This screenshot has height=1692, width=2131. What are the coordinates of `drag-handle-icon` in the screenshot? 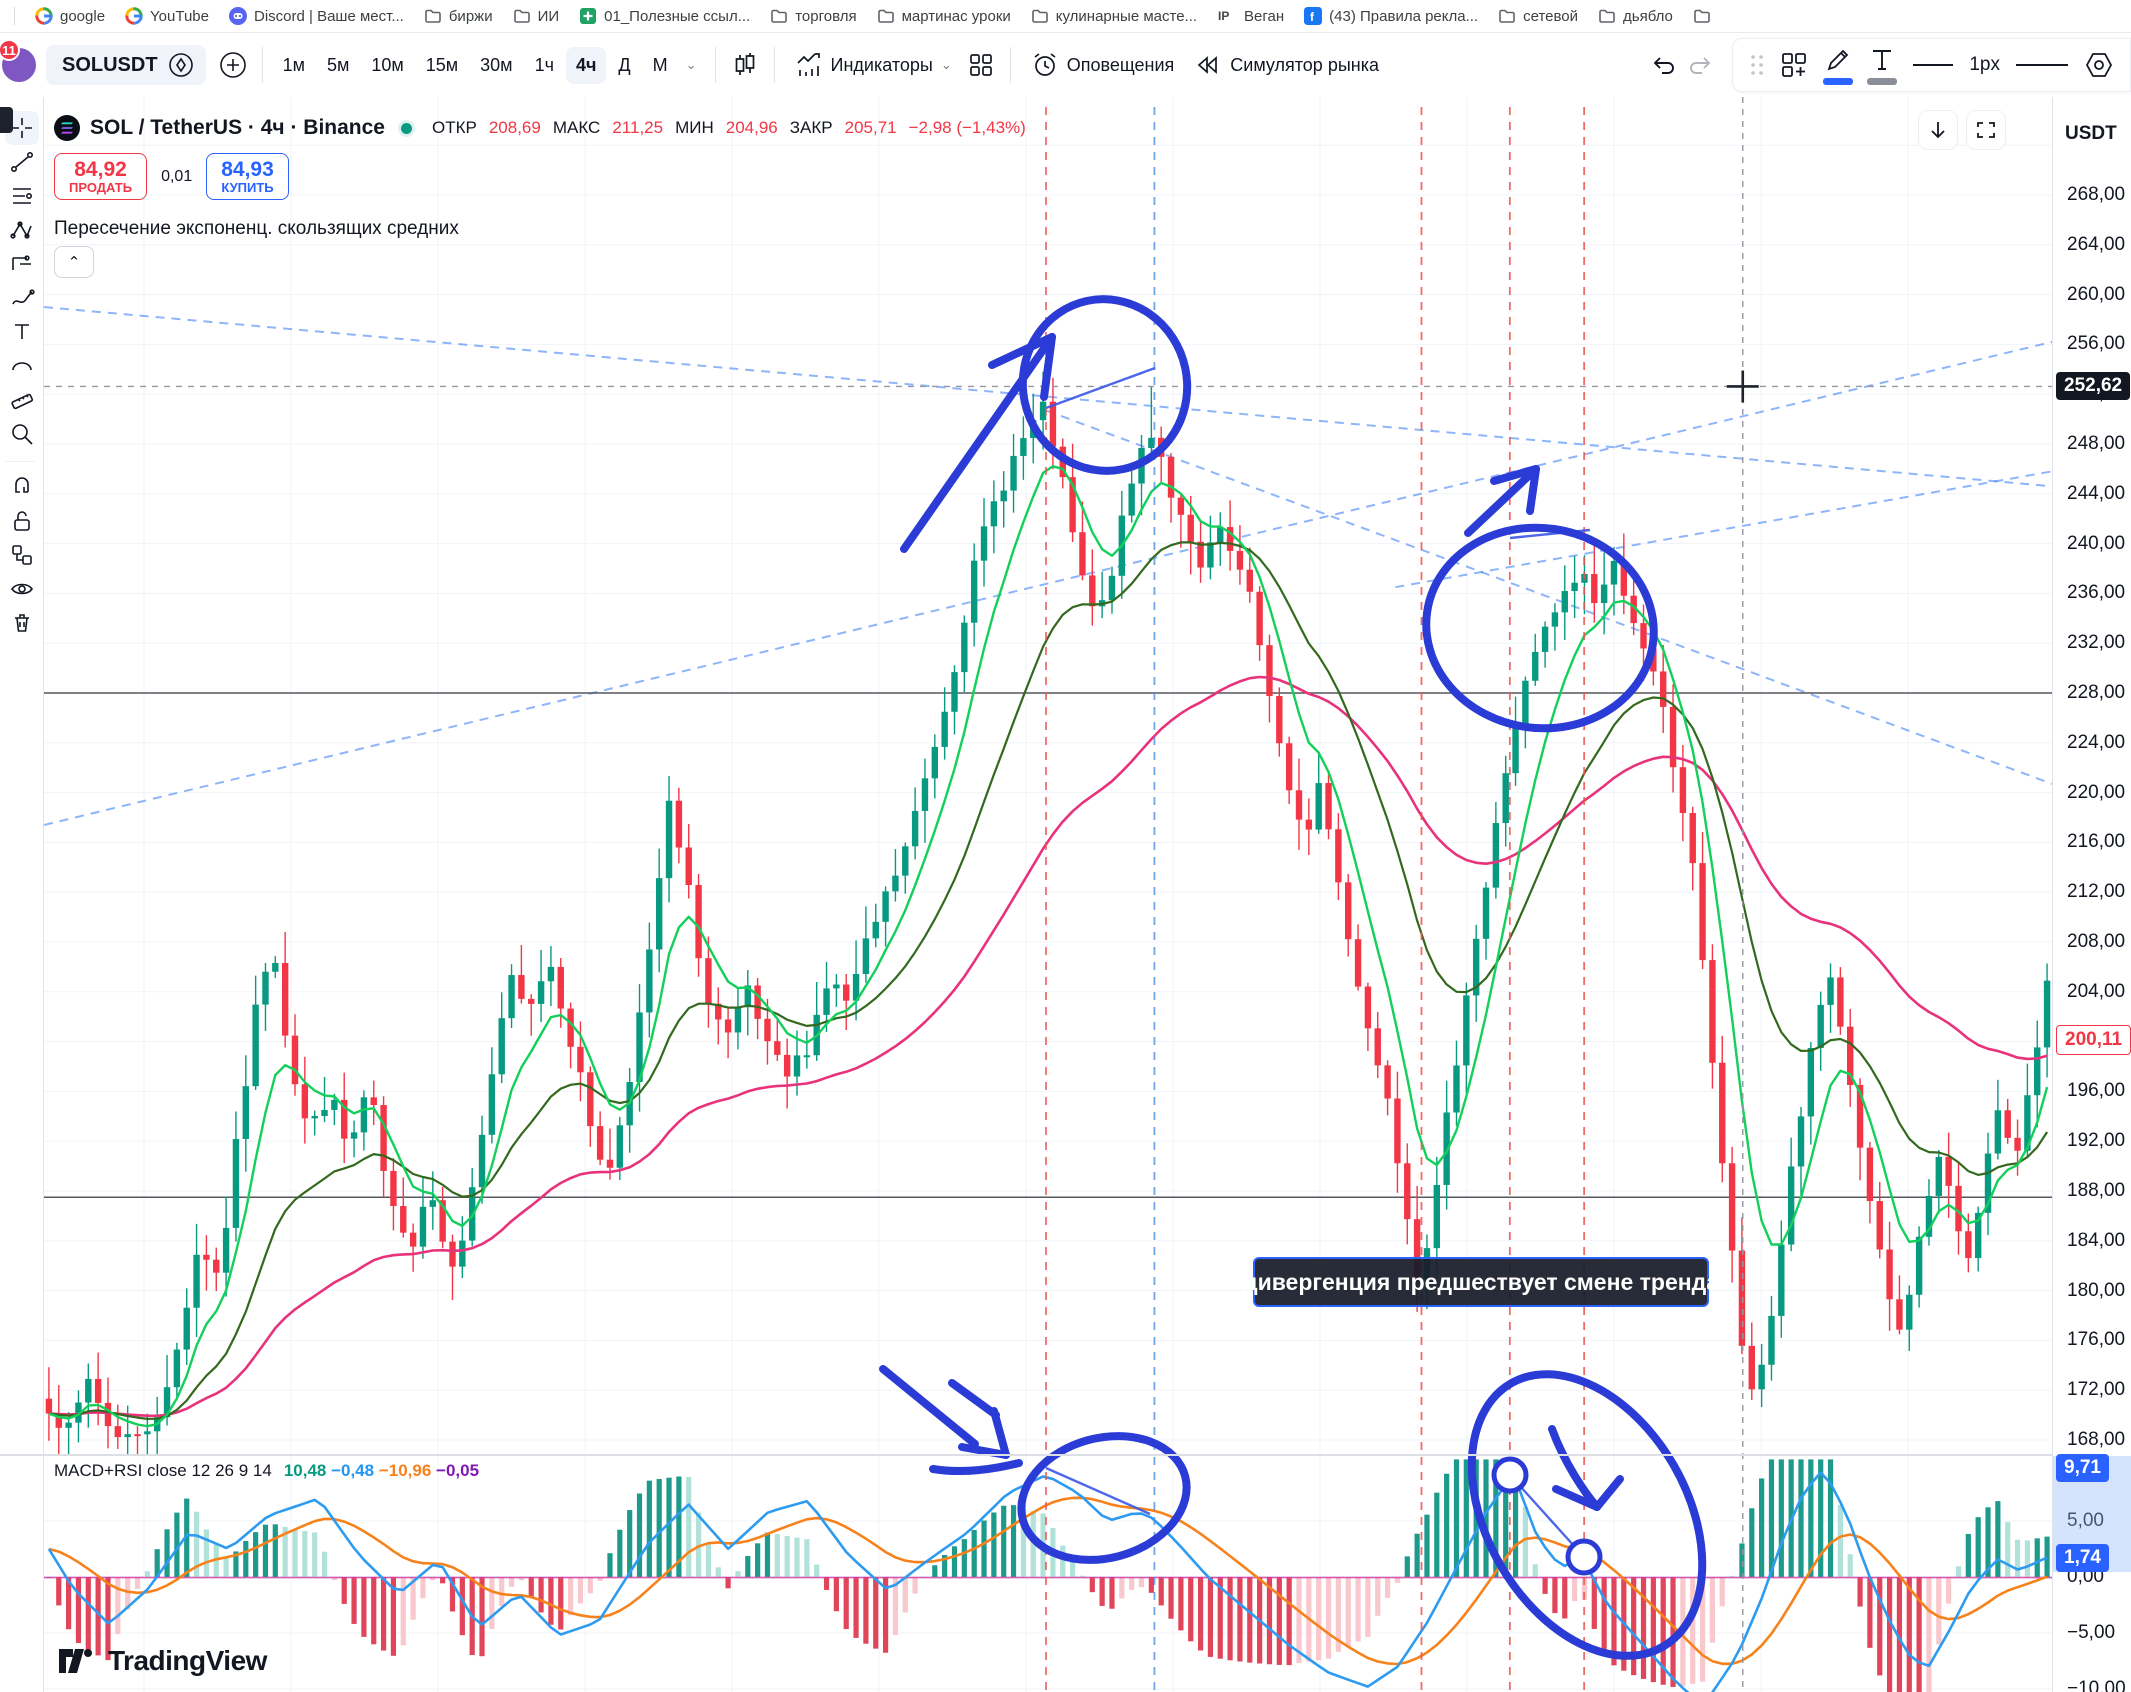 It's located at (1757, 65).